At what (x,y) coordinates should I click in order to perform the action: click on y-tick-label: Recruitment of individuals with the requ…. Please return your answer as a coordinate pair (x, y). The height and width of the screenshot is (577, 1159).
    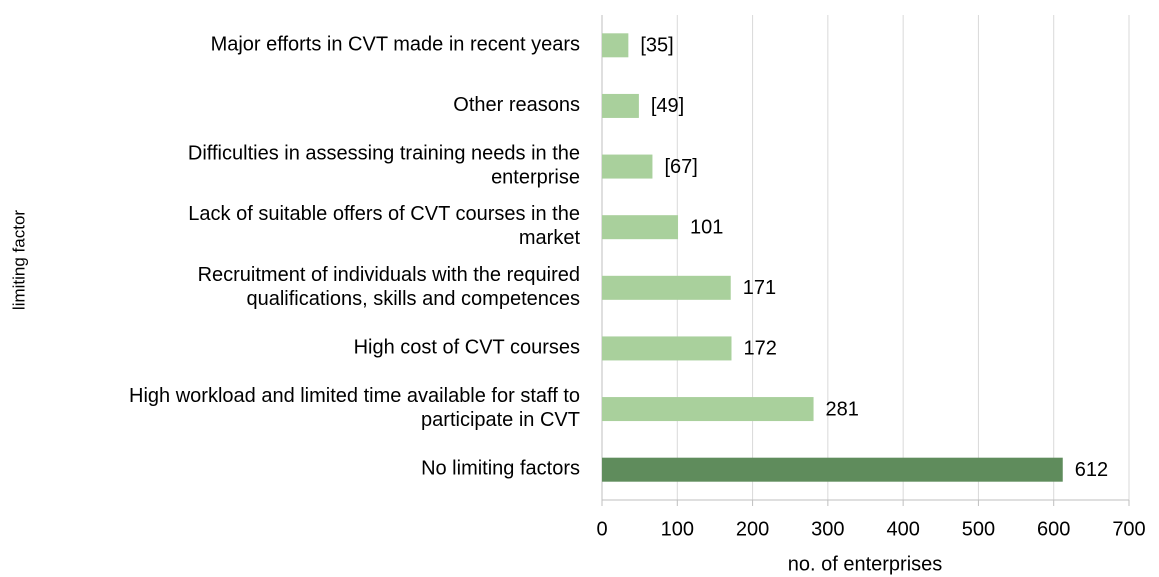
    Looking at the image, I should click on (389, 287).